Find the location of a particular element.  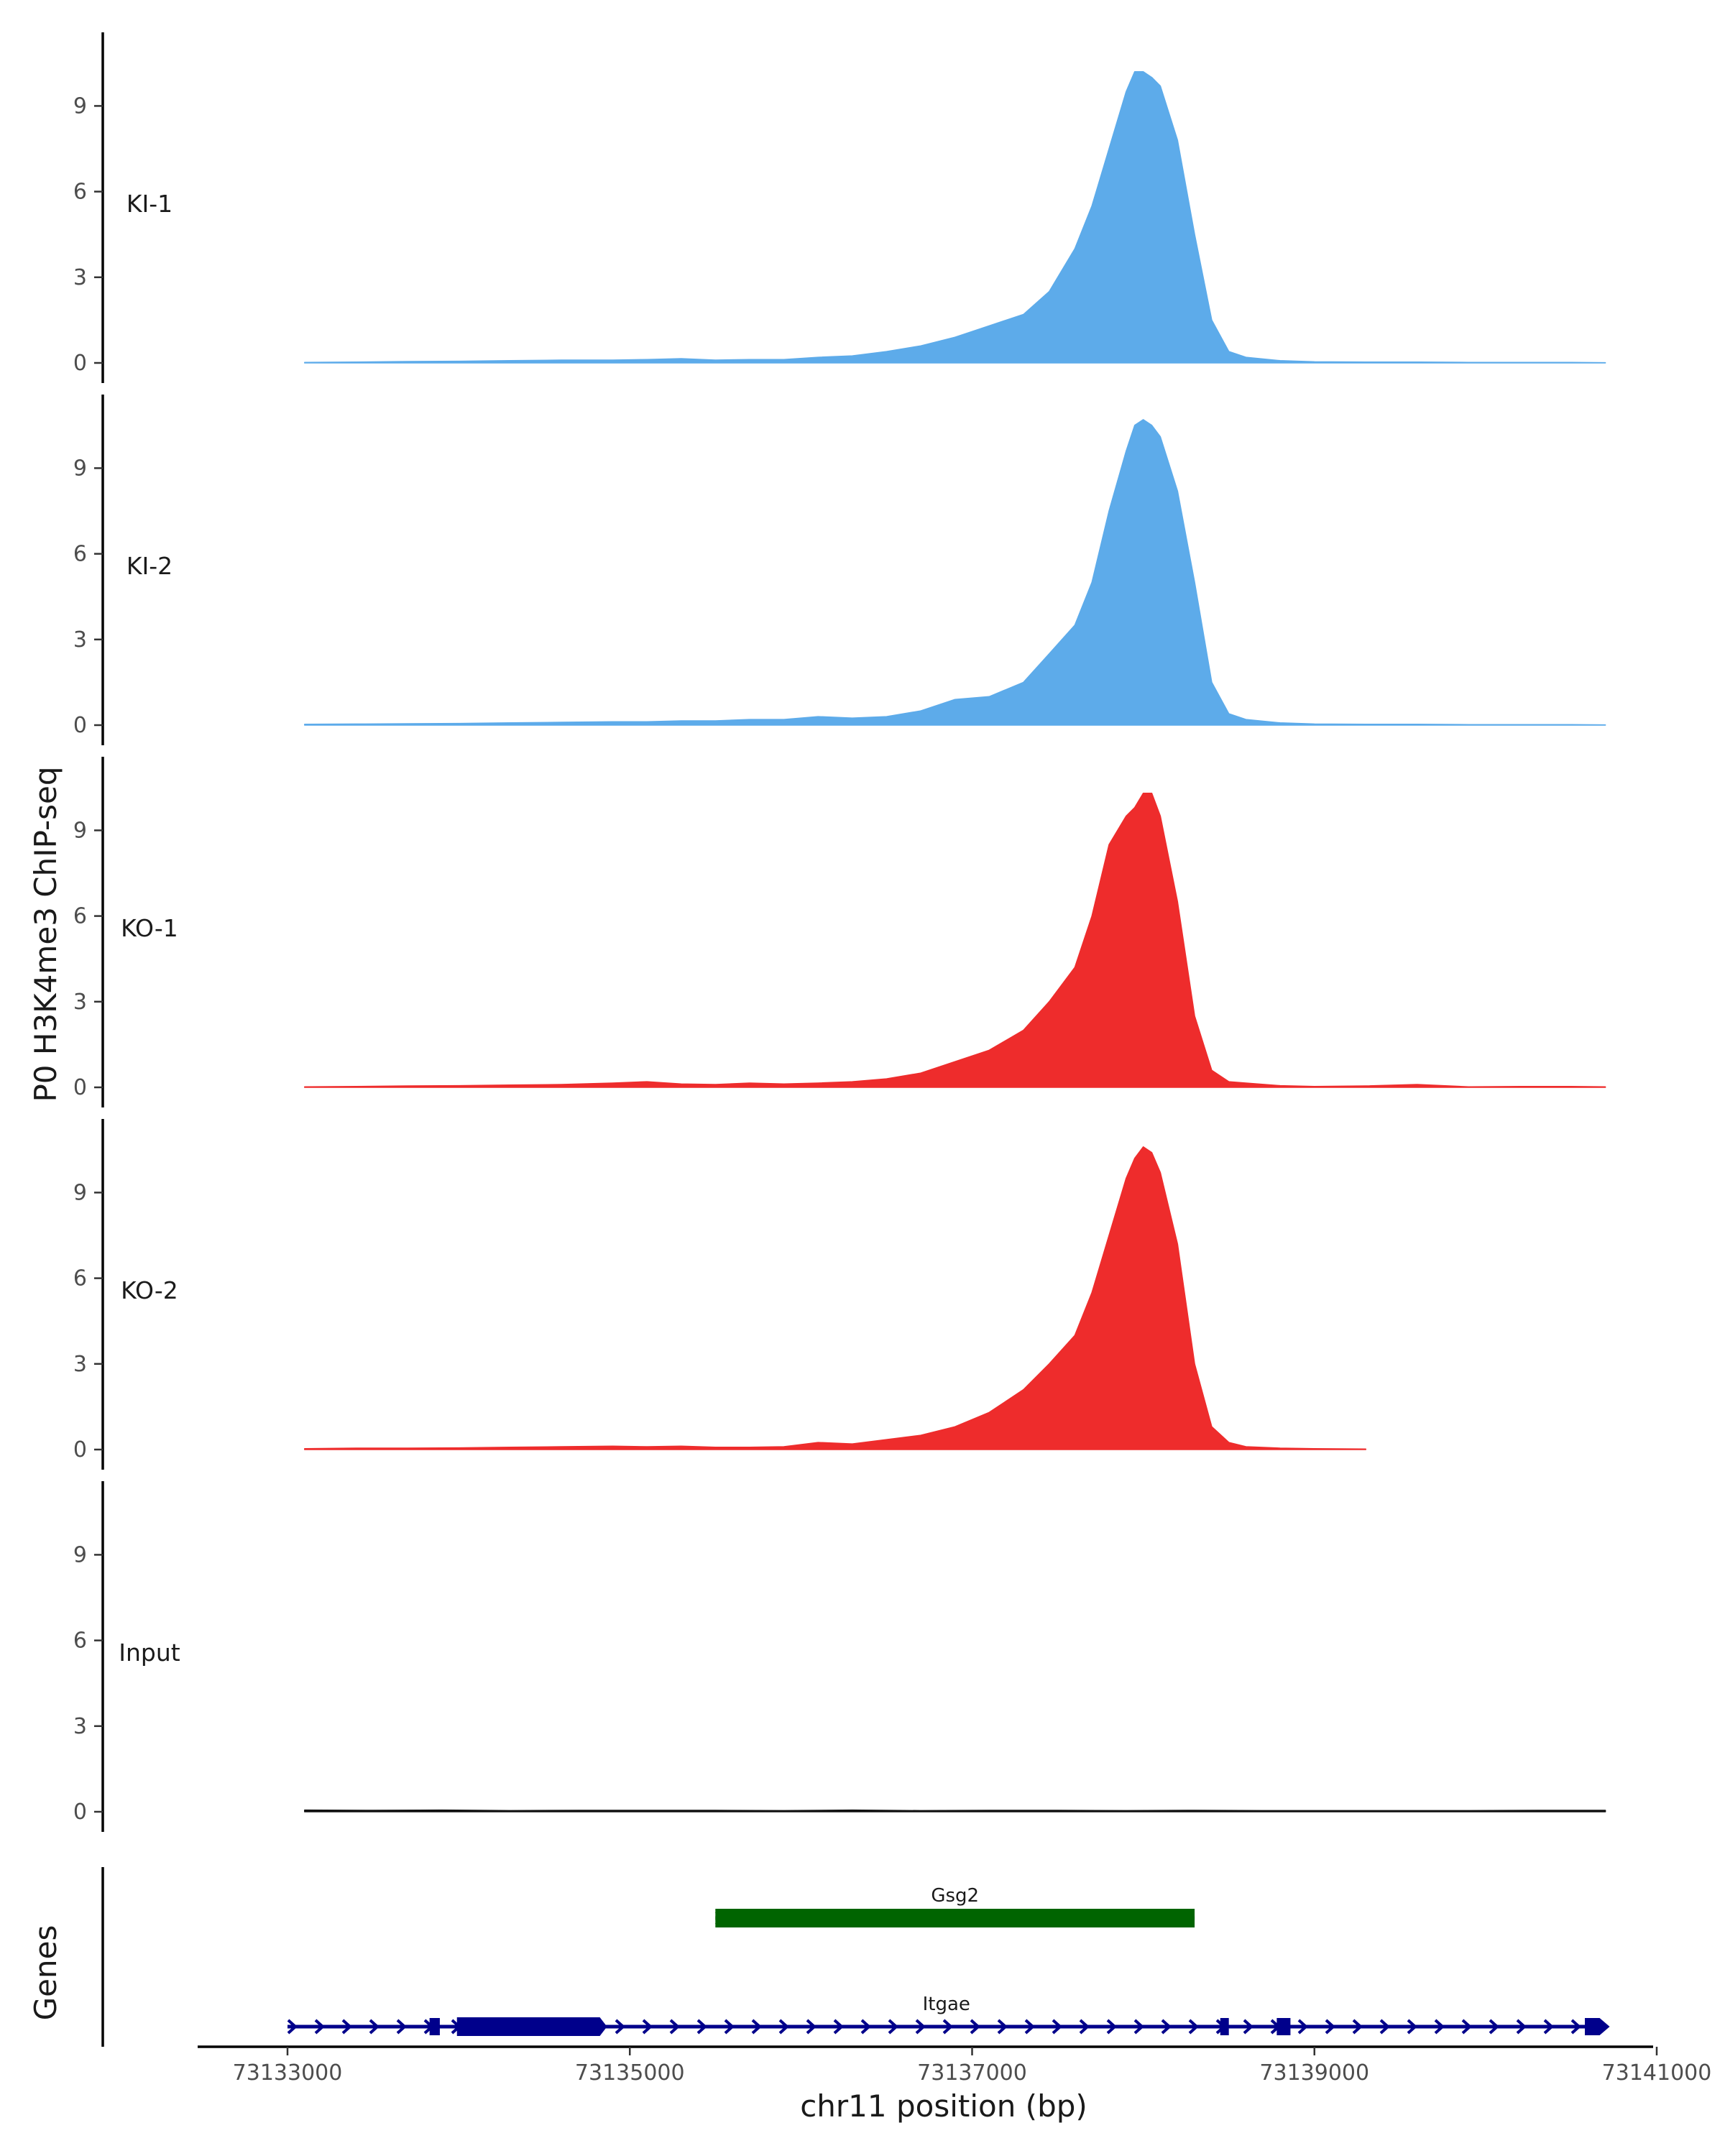

track-ko-2: 0 3 6 9 KO-2 is located at coordinates (719, 1294).